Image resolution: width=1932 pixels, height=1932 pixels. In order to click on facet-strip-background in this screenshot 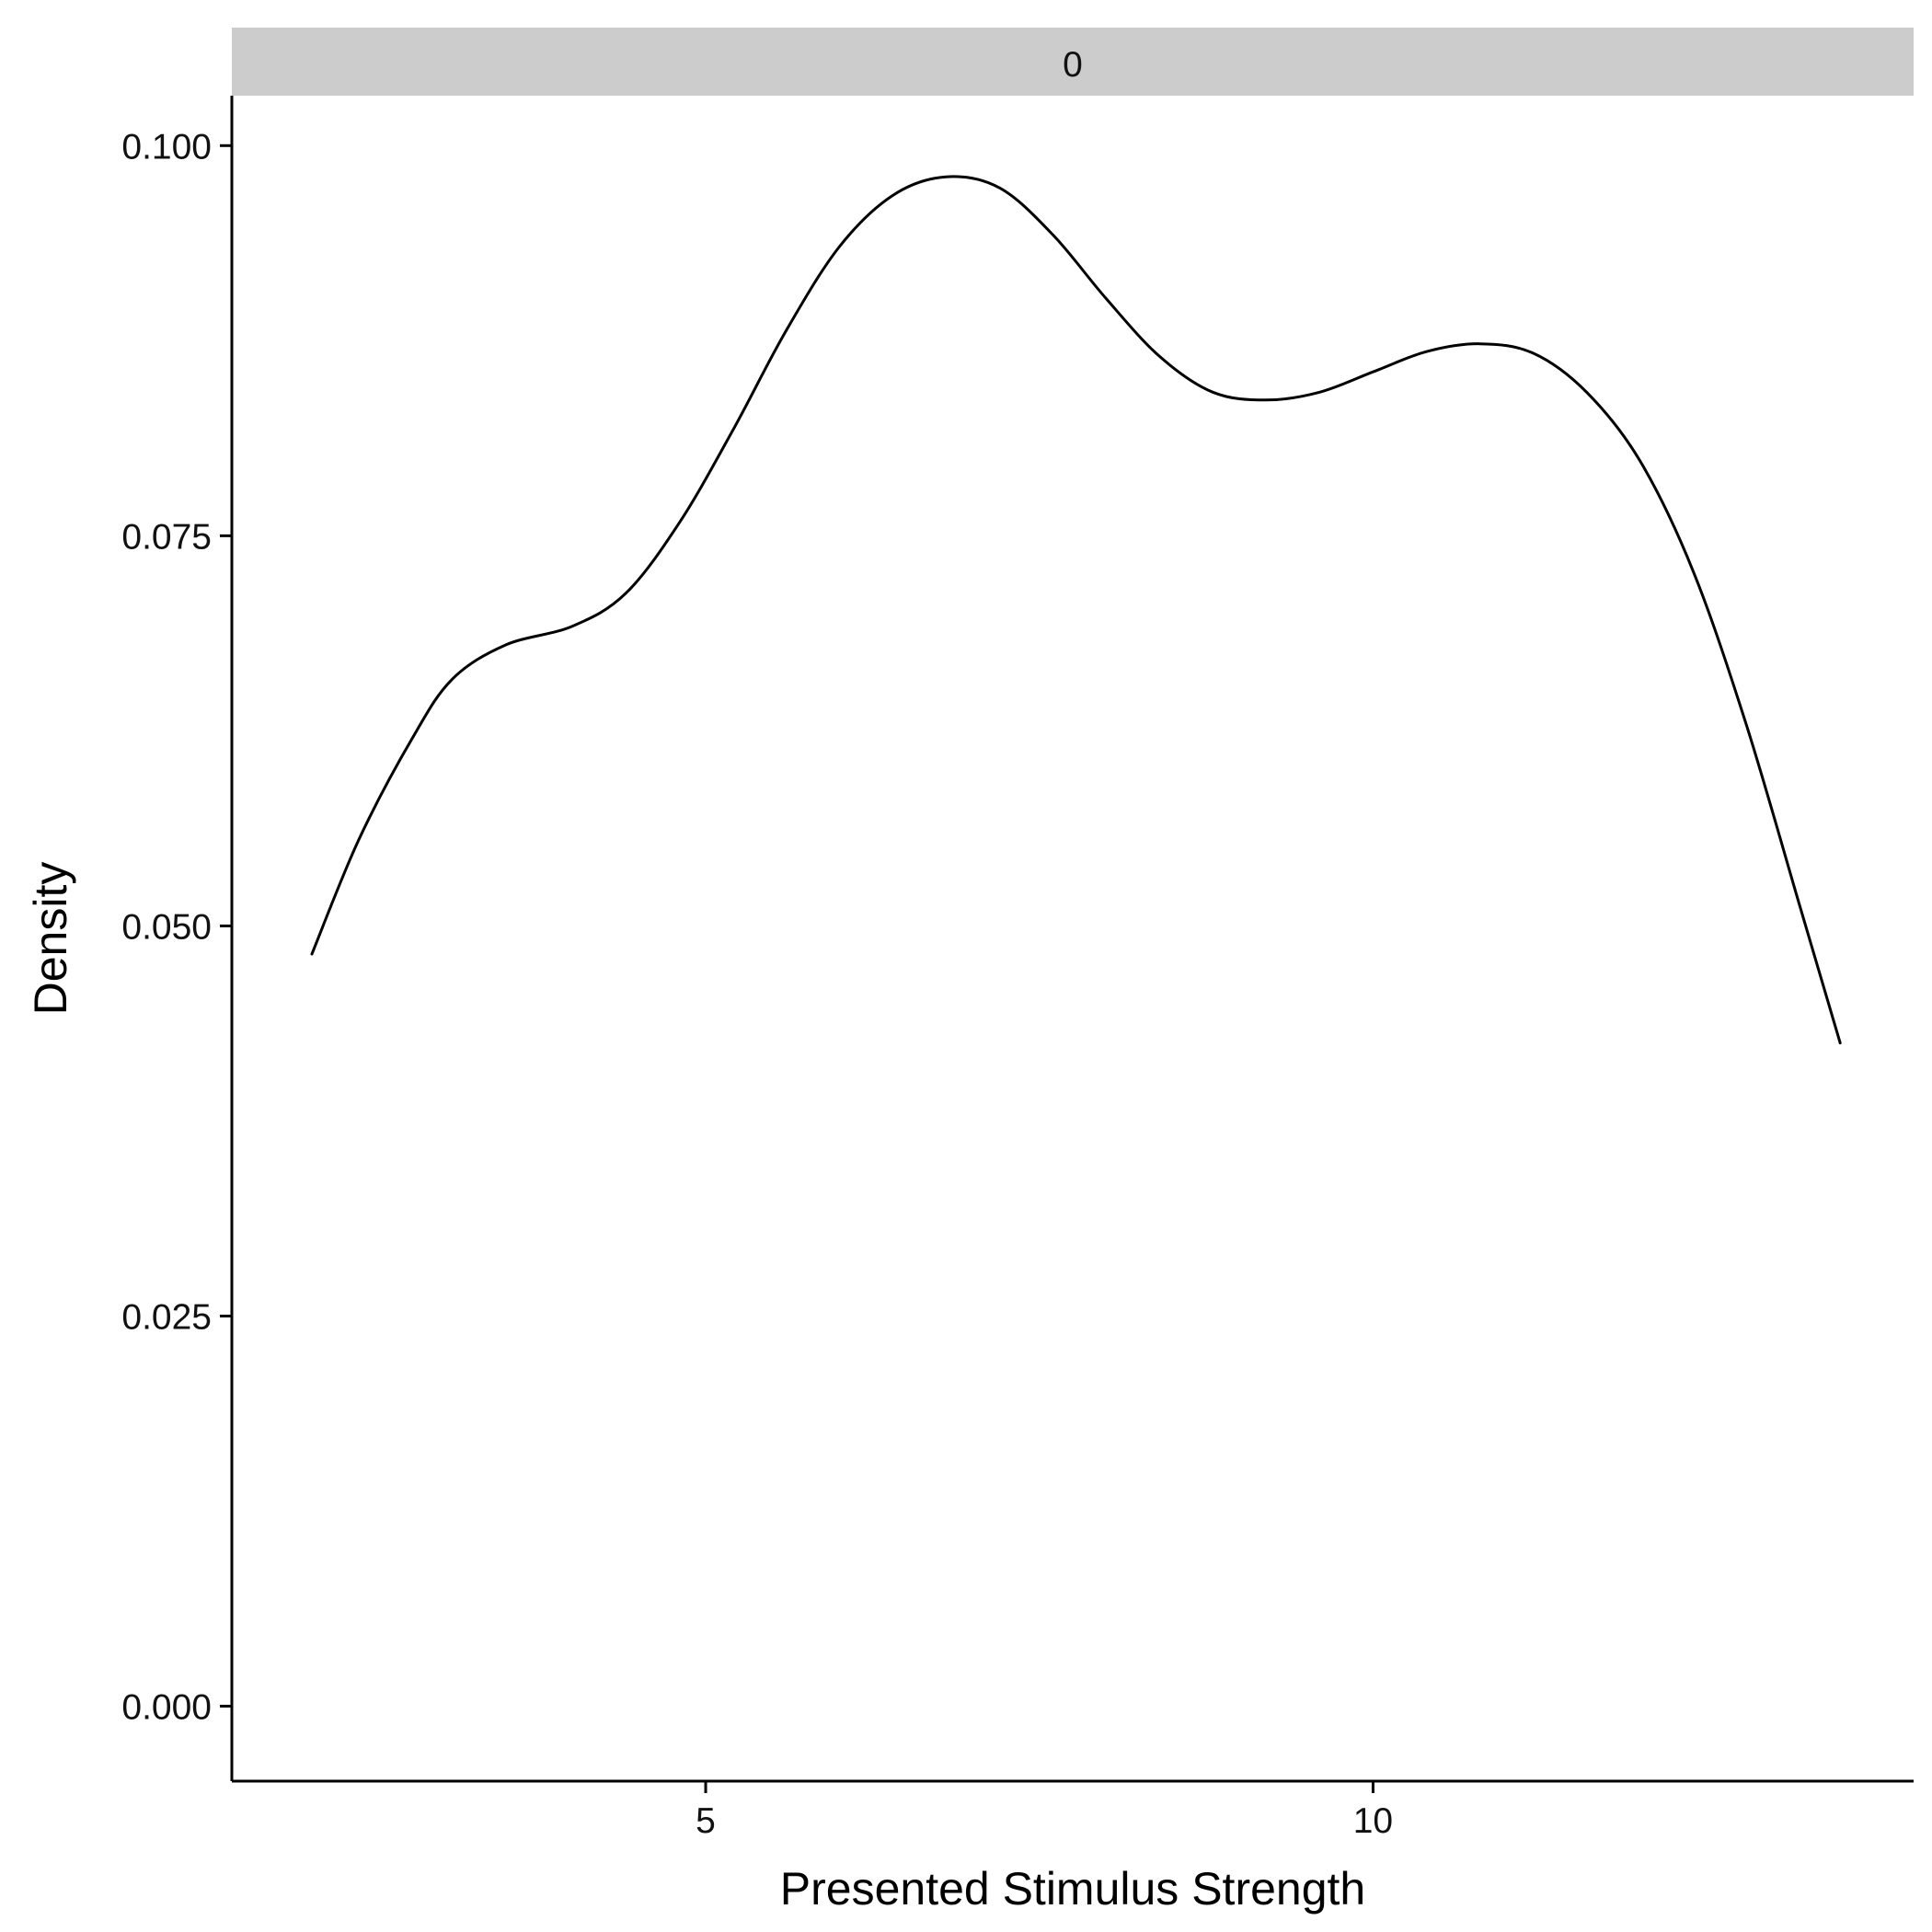, I will do `click(1073, 62)`.